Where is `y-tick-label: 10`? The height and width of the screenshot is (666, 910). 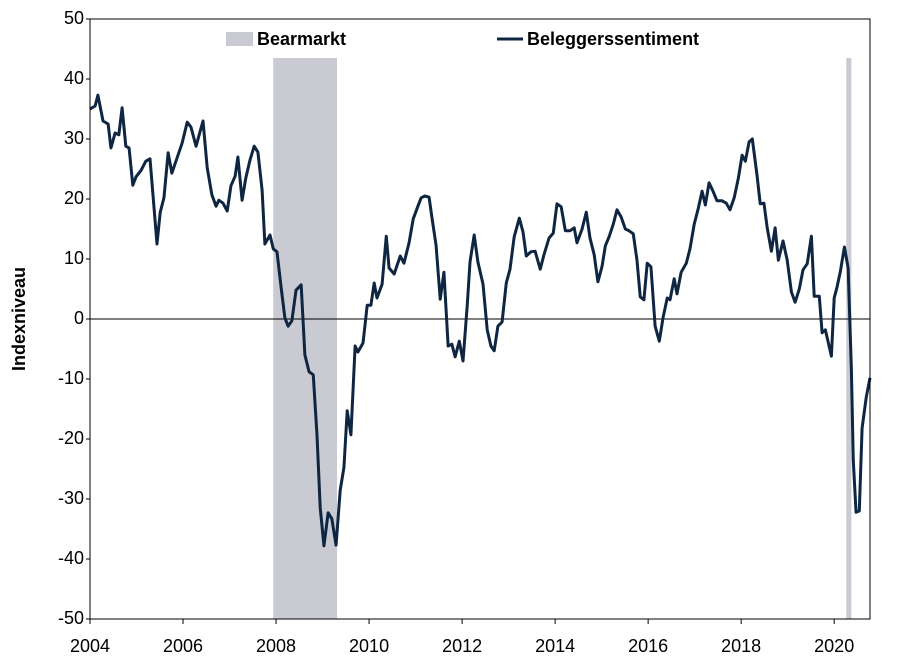
y-tick-label: 10 is located at coordinates (74, 258).